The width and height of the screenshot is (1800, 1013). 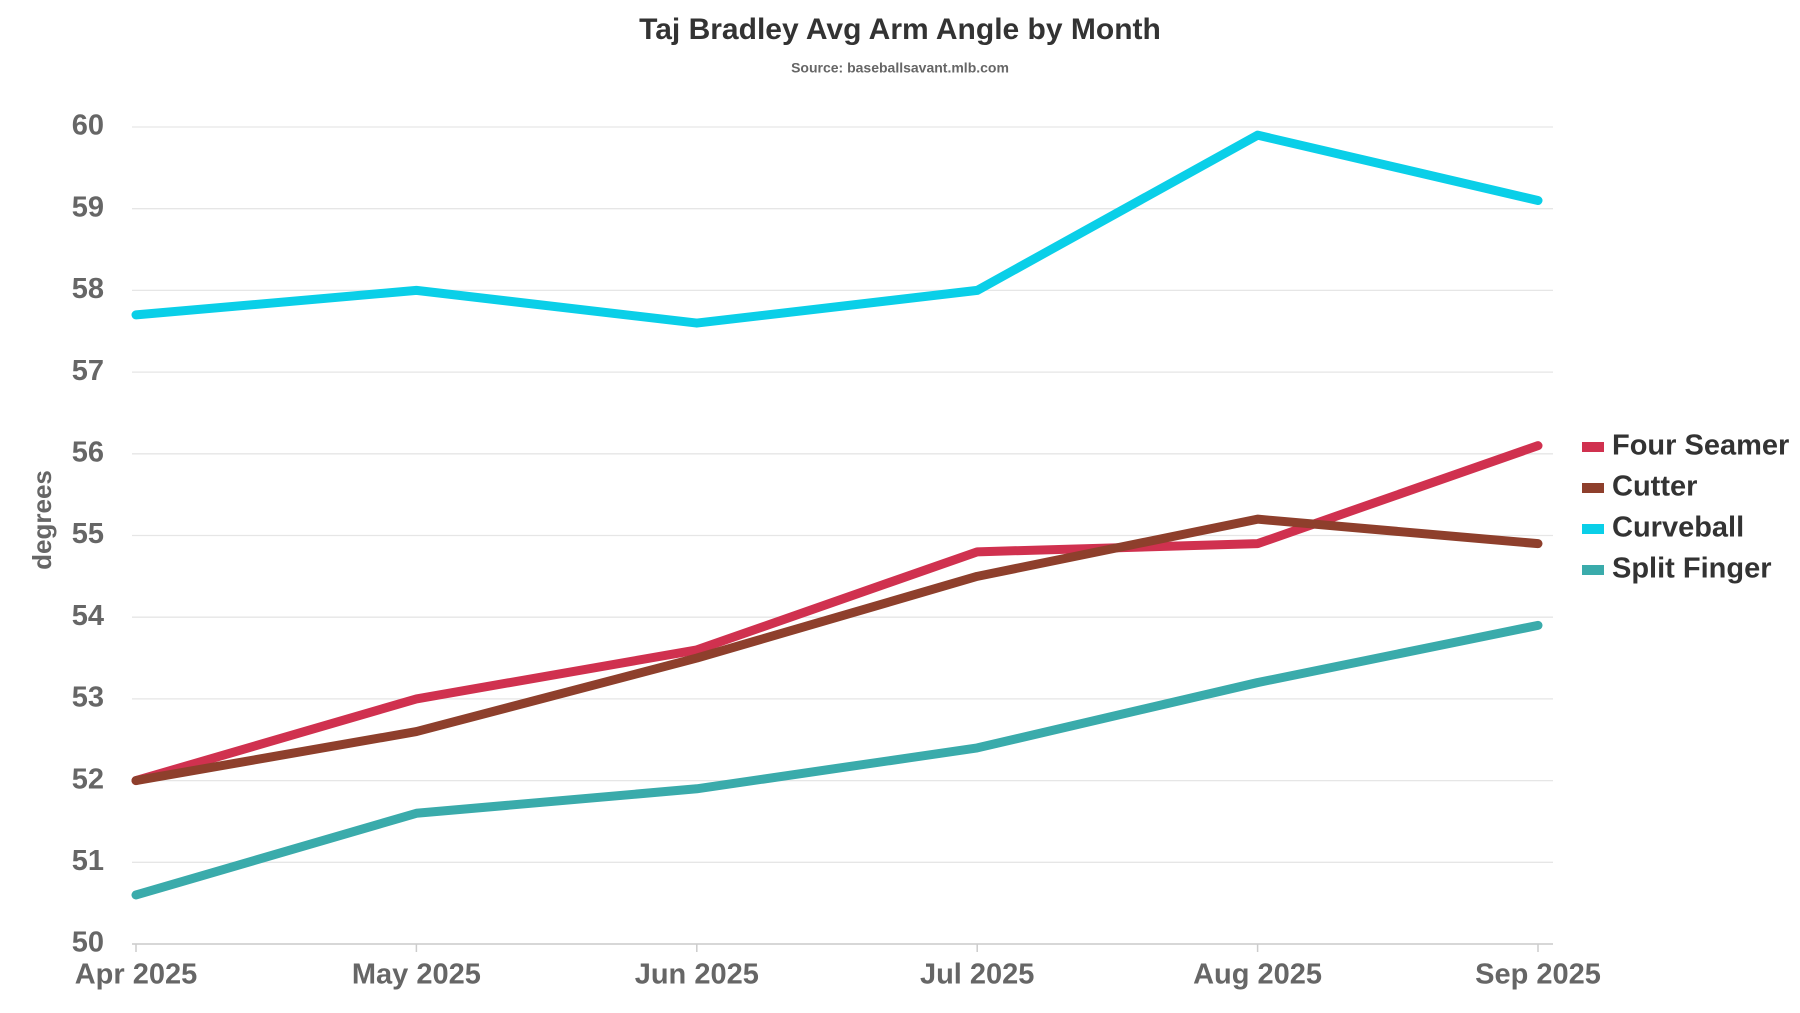 What do you see at coordinates (88, 289) in the screenshot?
I see `y-tick-label: 58` at bounding box center [88, 289].